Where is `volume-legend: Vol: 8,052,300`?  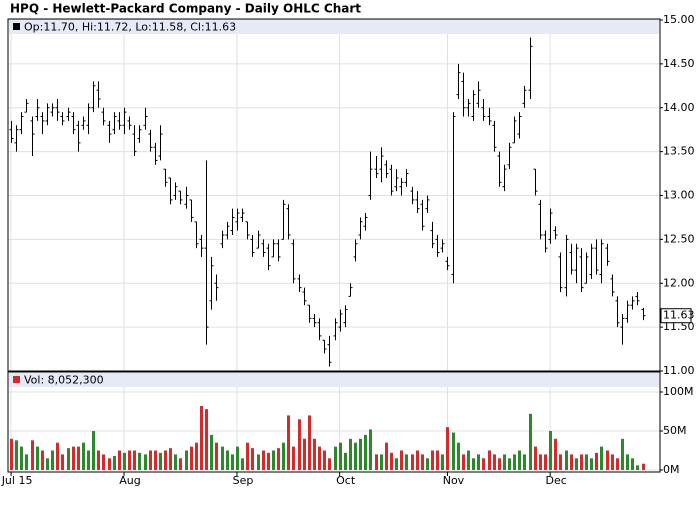 volume-legend: Vol: 8,052,300 is located at coordinates (64, 380).